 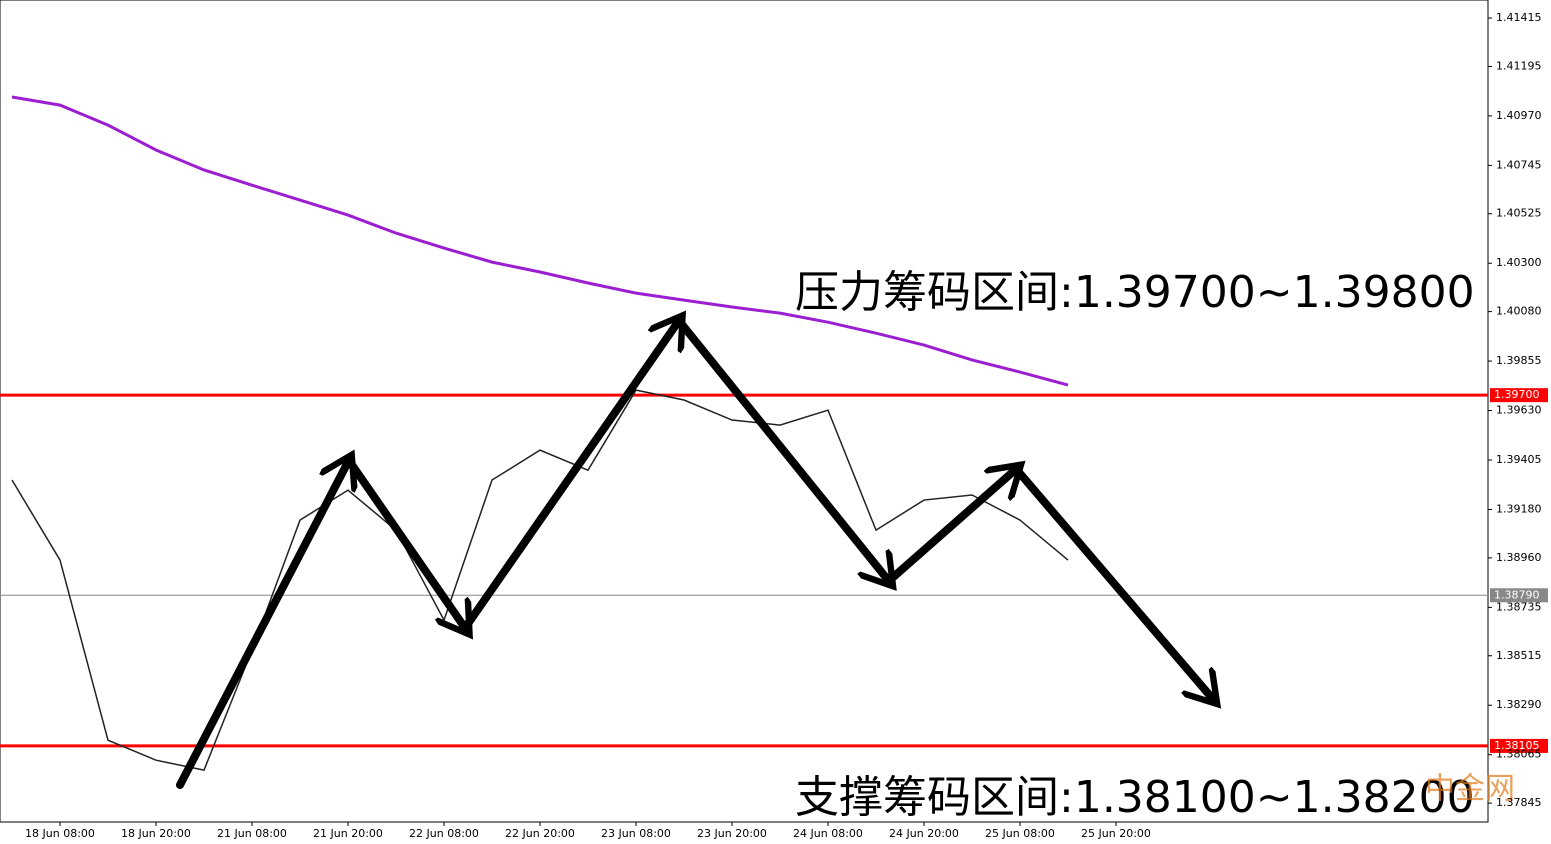 What do you see at coordinates (1519, 65) in the screenshot?
I see `y-tick-label: 1.41195` at bounding box center [1519, 65].